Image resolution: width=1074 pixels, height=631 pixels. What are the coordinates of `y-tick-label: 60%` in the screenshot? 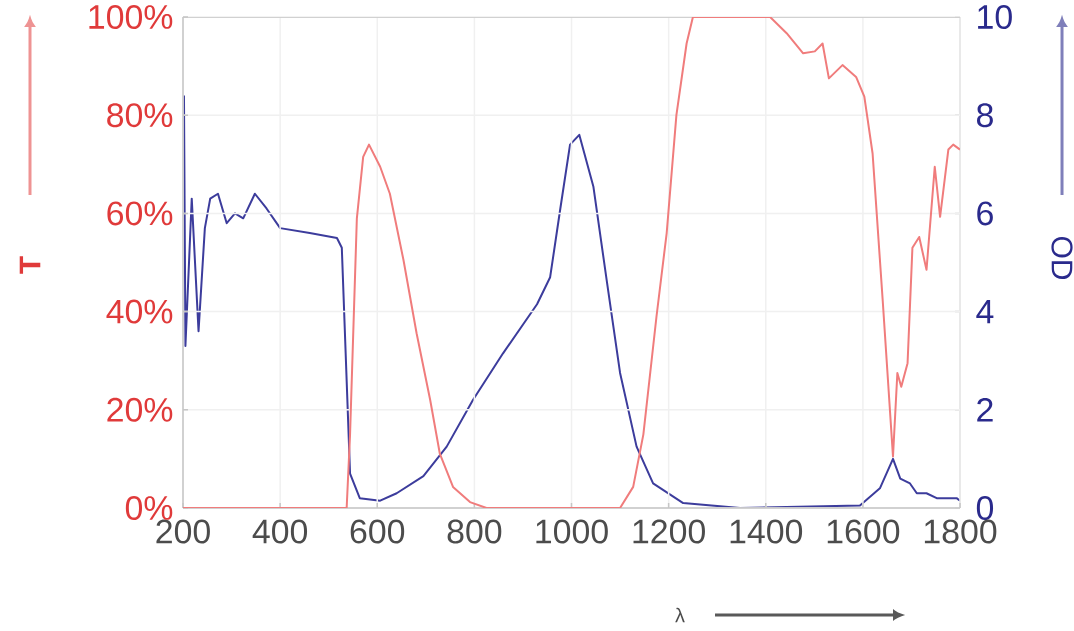 It's located at (140, 213).